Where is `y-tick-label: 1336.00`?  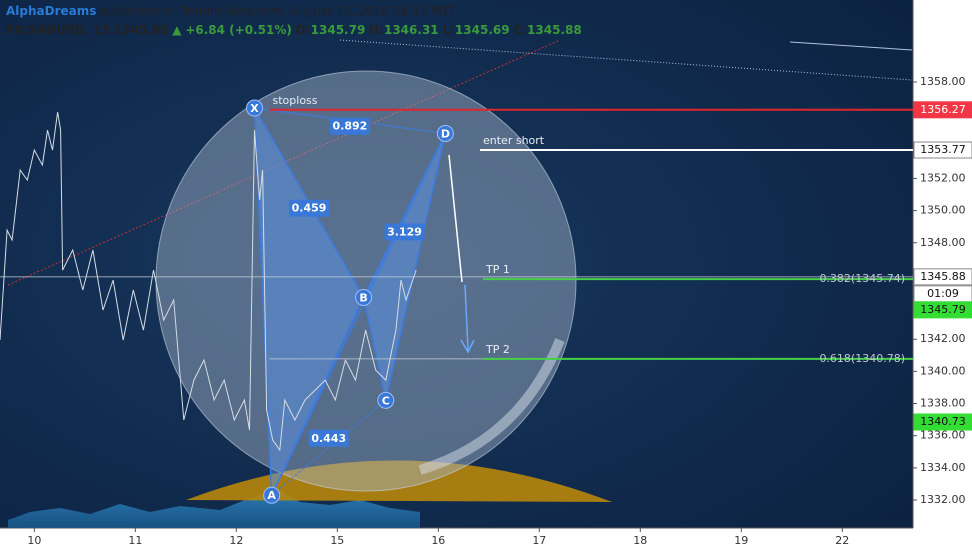 y-tick-label: 1336.00 is located at coordinates (943, 435).